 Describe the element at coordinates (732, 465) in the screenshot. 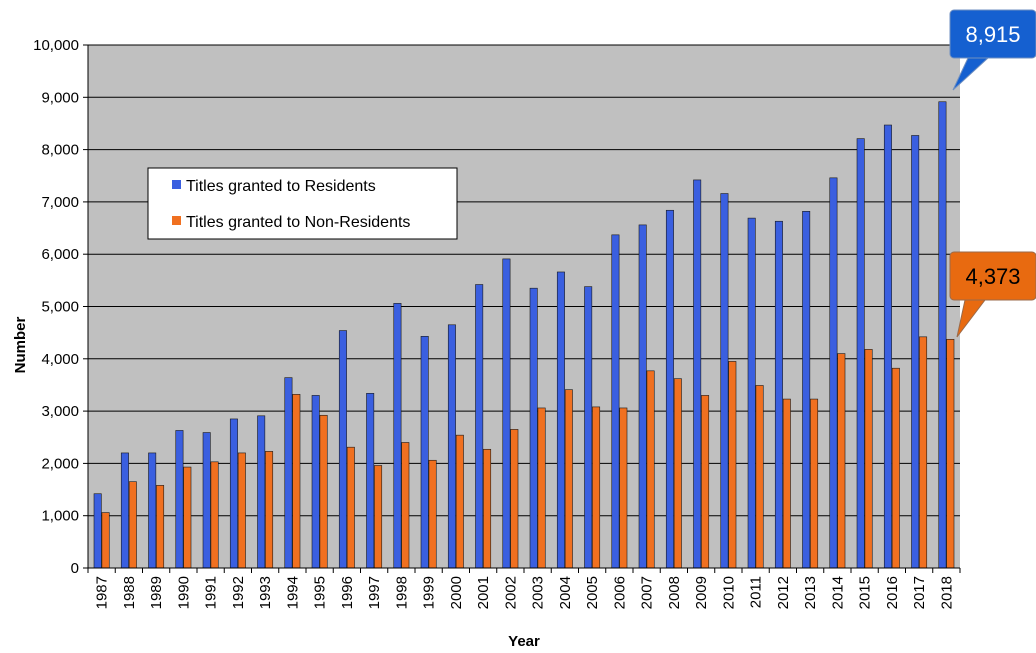

I see `bar-non-residents-2010` at that location.